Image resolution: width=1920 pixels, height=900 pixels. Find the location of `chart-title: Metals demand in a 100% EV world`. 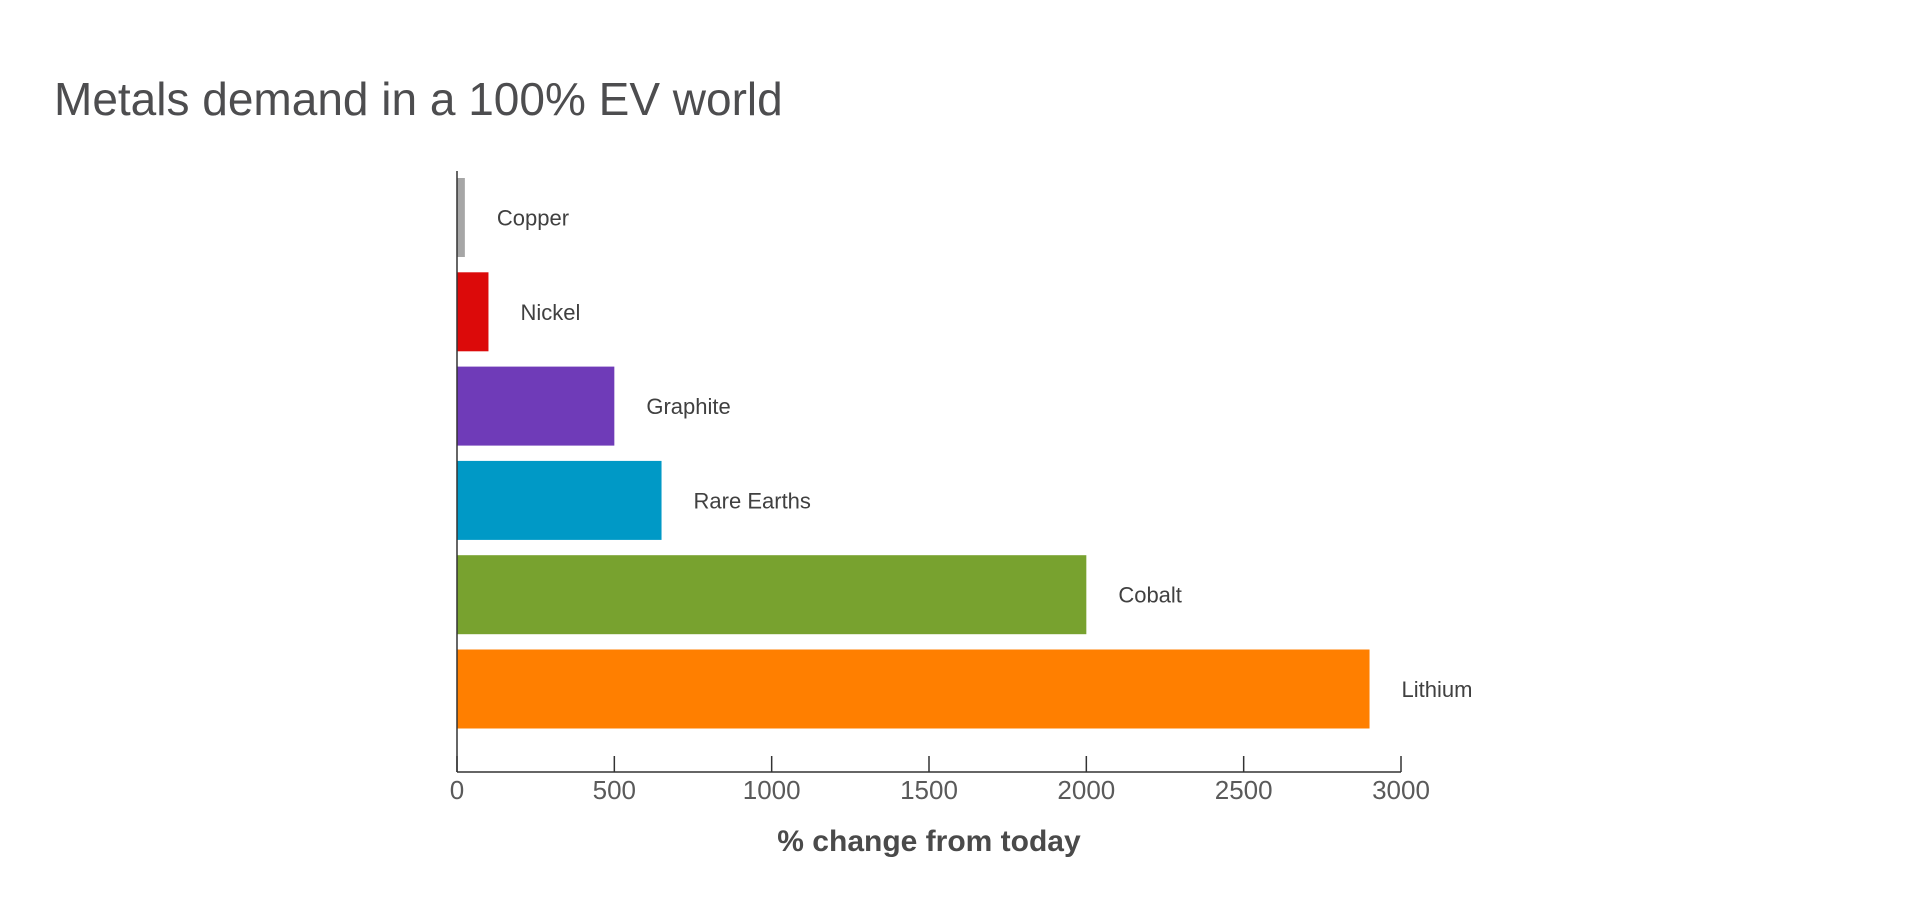

chart-title: Metals demand in a 100% EV world is located at coordinates (418, 99).